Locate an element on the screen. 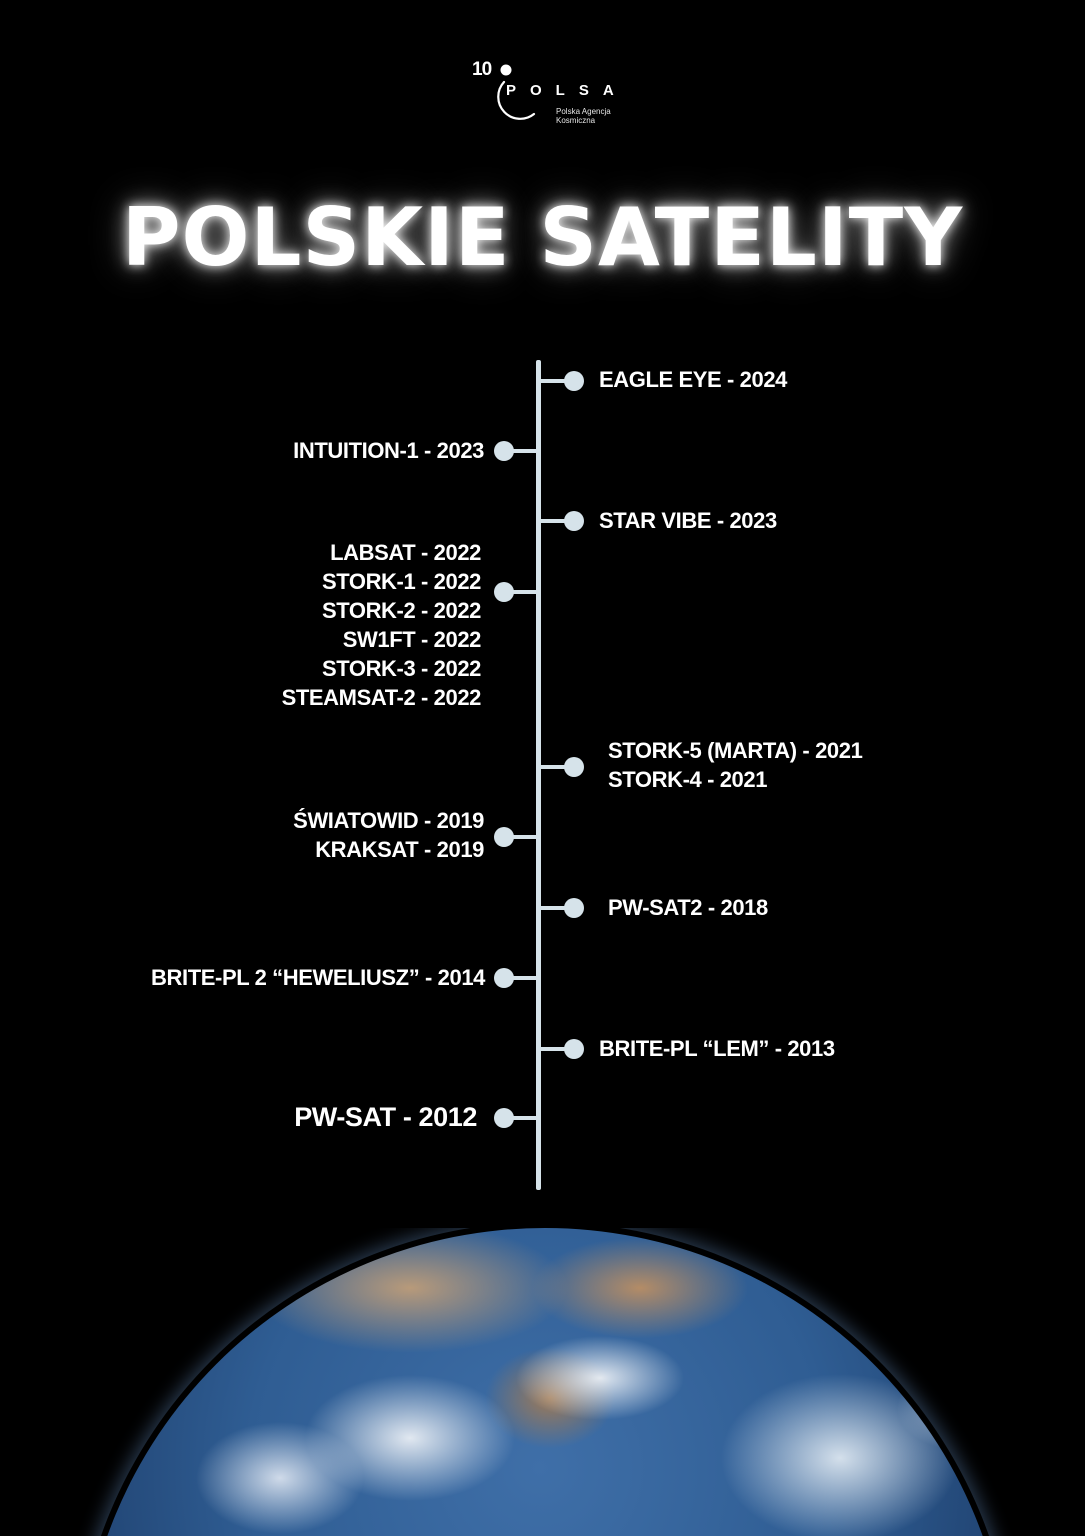  timeline-label: INTUITION-1 - 2023 is located at coordinates (388, 450).